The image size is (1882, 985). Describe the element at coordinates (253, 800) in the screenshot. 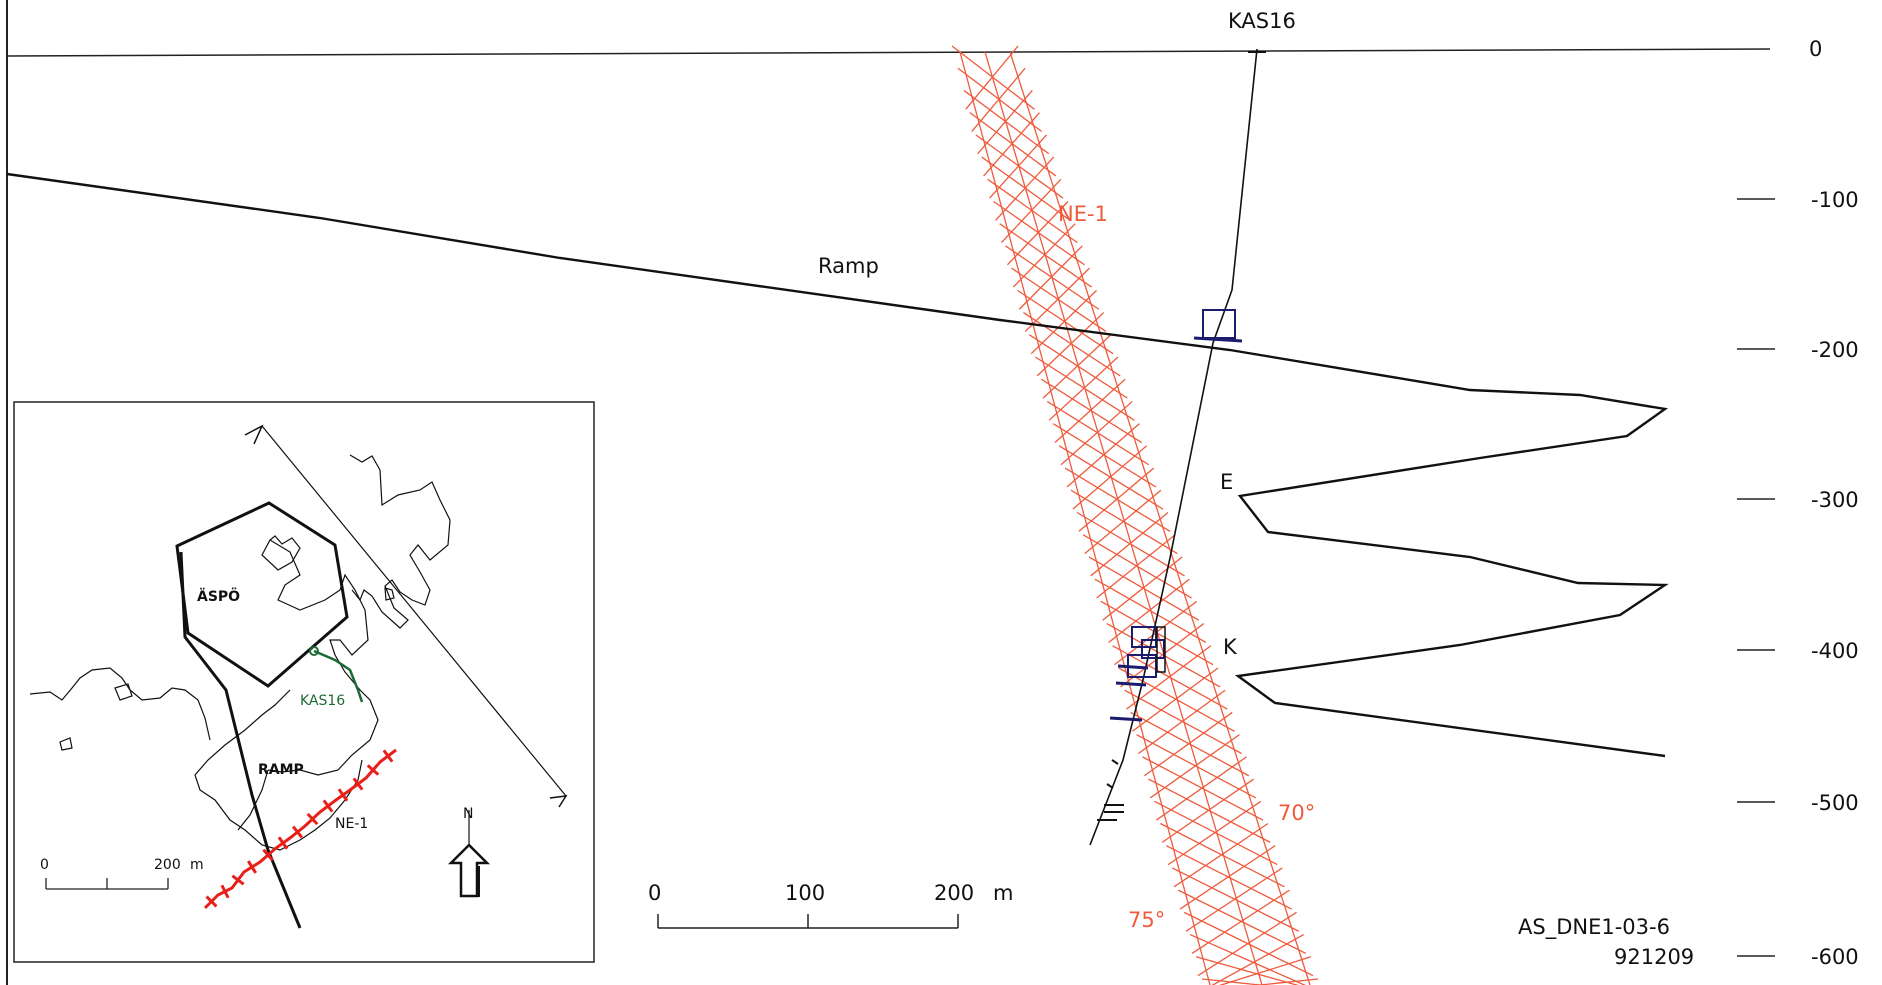

I see `coastline-inlet` at that location.